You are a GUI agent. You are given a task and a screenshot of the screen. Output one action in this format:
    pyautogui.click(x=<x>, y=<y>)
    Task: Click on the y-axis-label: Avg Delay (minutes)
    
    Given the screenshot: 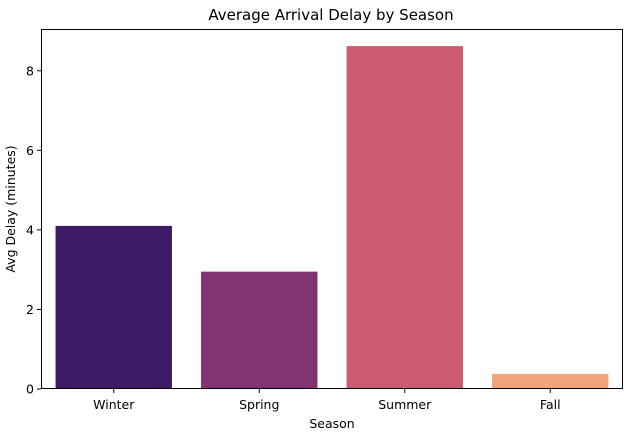 What is the action you would take?
    pyautogui.click(x=10, y=208)
    